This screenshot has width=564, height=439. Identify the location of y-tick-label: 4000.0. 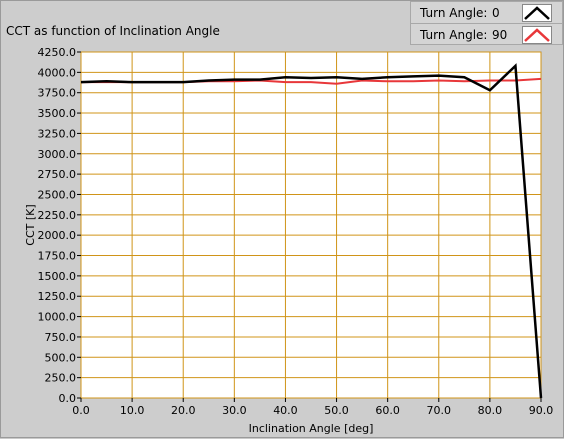
(57, 72).